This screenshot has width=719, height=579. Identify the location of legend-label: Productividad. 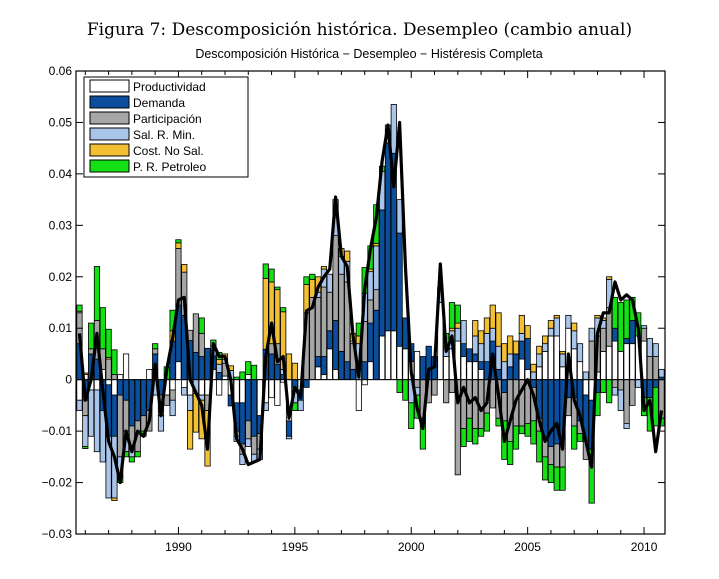
(169, 87).